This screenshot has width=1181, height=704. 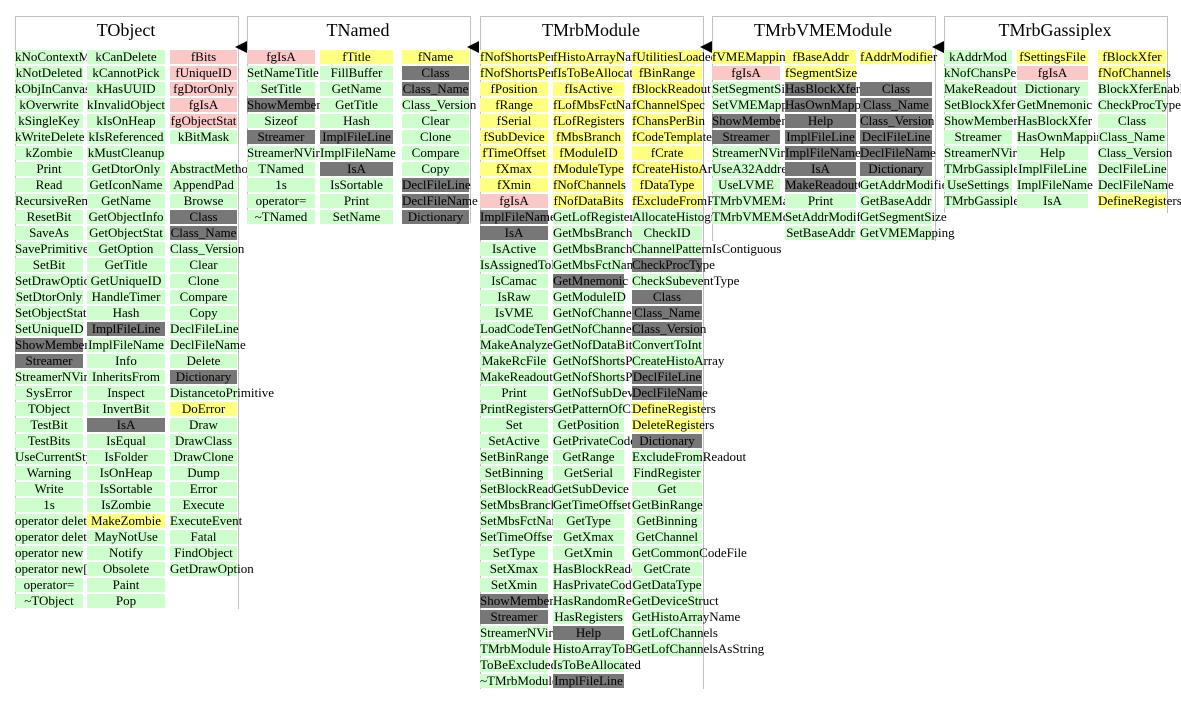 What do you see at coordinates (281, 89) in the screenshot?
I see `member-cell: SetTitle` at bounding box center [281, 89].